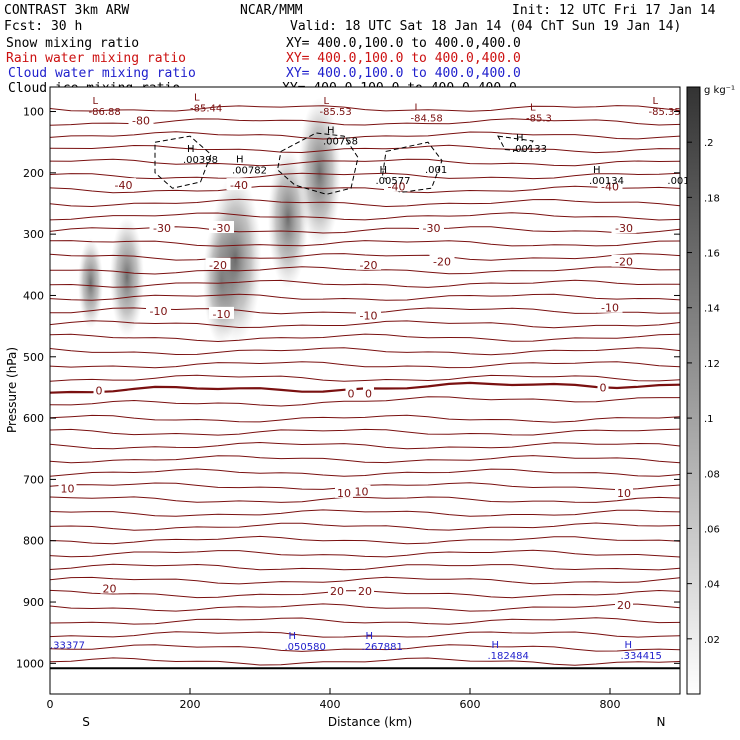  Describe the element at coordinates (67, 646) in the screenshot. I see `cloud-water-label-value: .33377` at that location.